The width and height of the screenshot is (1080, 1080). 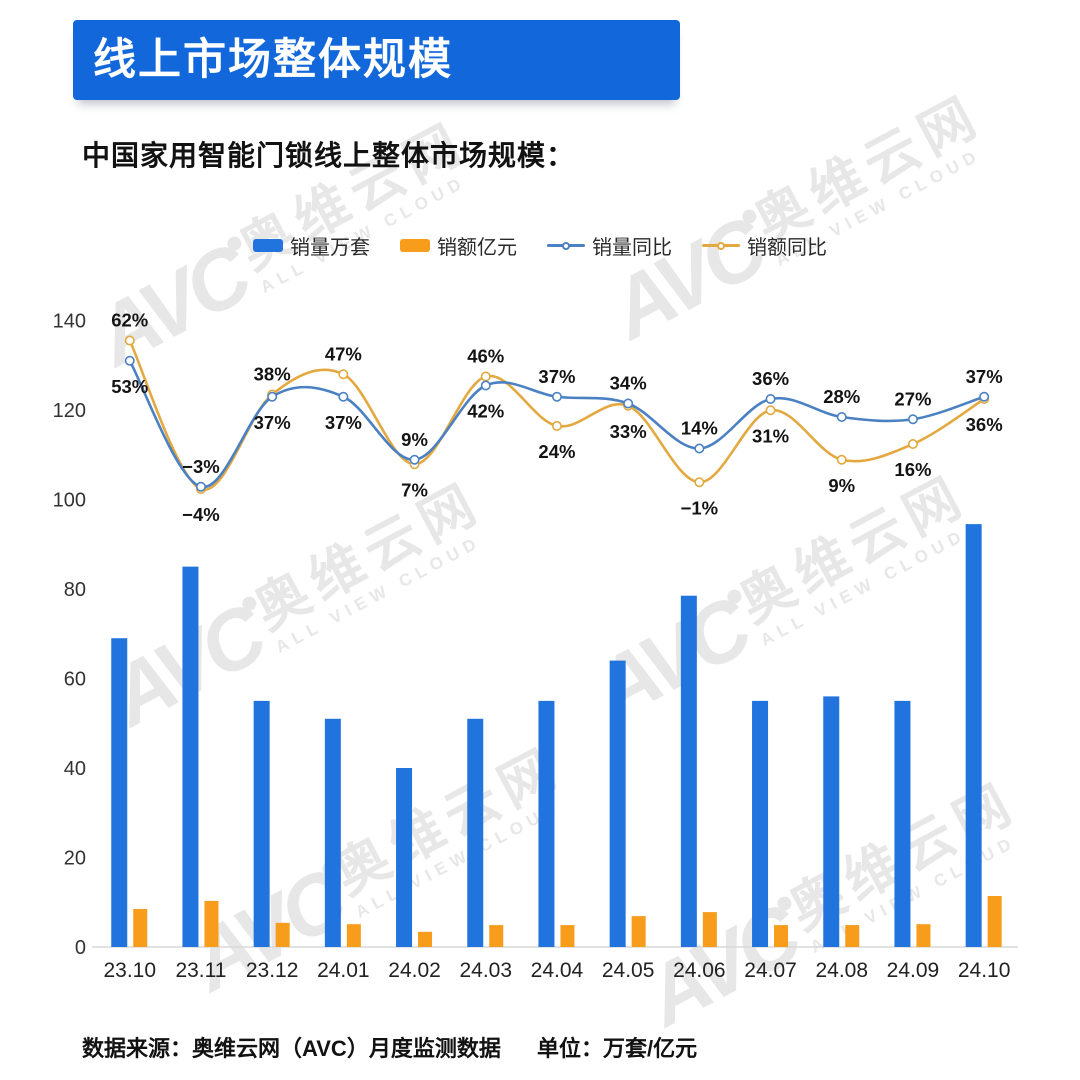 What do you see at coordinates (414, 970) in the screenshot?
I see `x-axis-category-label: 24.02` at bounding box center [414, 970].